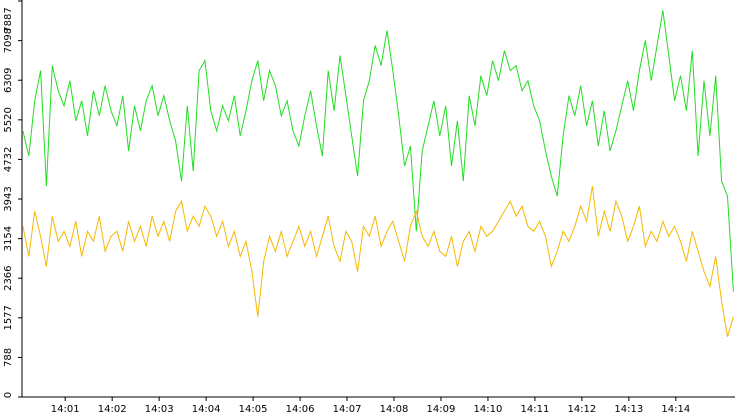  Describe the element at coordinates (628, 409) in the screenshot. I see `x-tick-label: 14:13` at that location.